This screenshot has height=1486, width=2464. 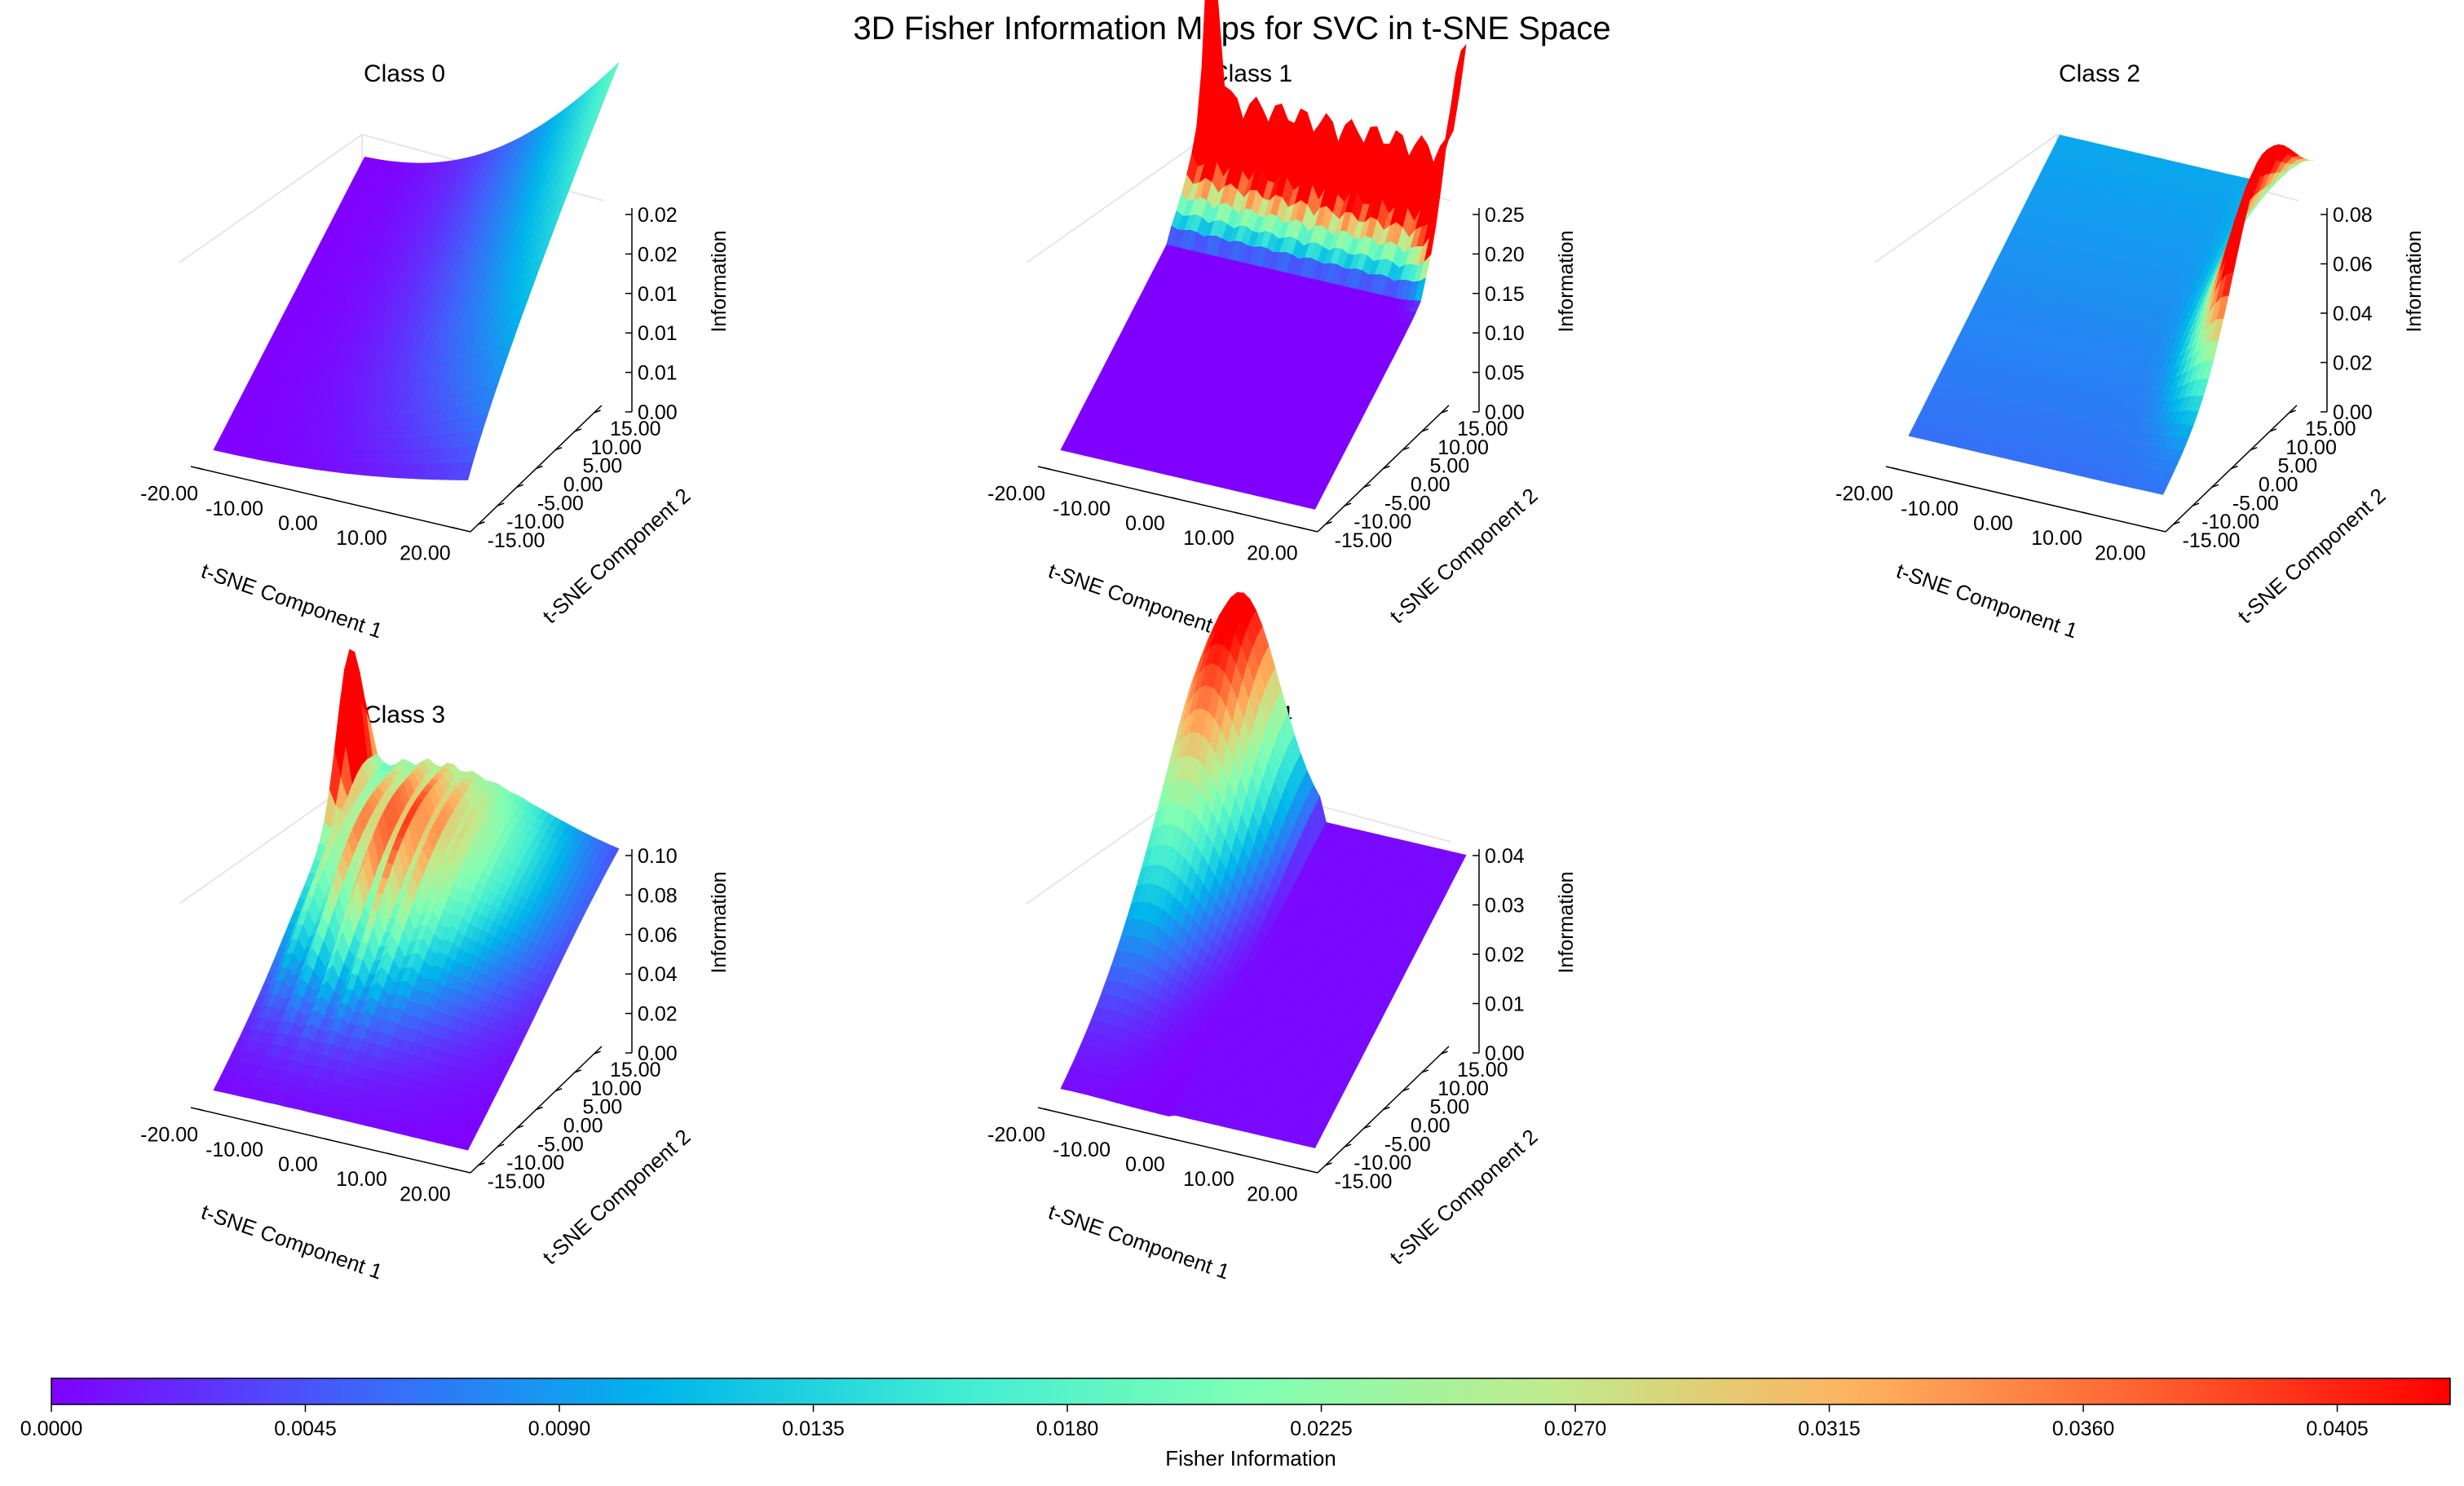 I want to click on panel-title: Class 3, so click(x=404, y=714).